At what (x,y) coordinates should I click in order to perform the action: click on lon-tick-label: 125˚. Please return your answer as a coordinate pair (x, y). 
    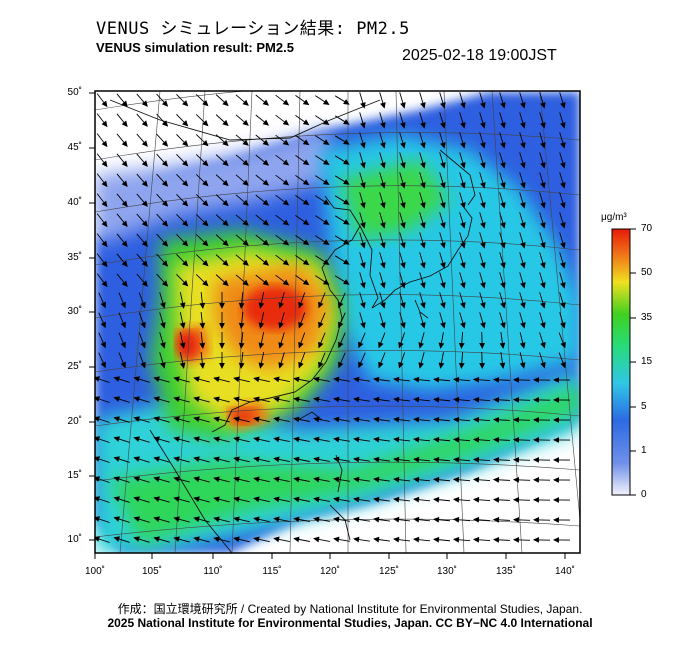
    Looking at the image, I should click on (388, 571).